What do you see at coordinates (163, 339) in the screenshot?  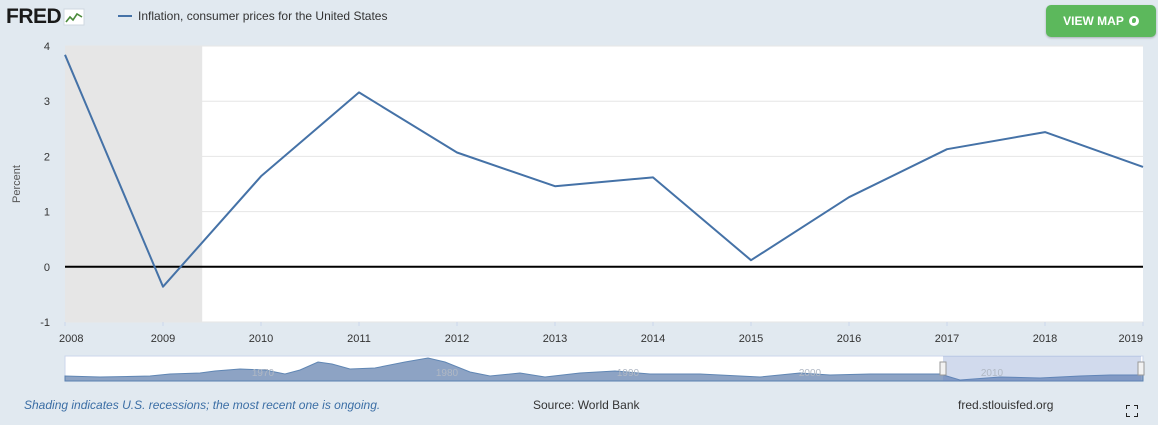 I see `x-tick-label: 2009` at bounding box center [163, 339].